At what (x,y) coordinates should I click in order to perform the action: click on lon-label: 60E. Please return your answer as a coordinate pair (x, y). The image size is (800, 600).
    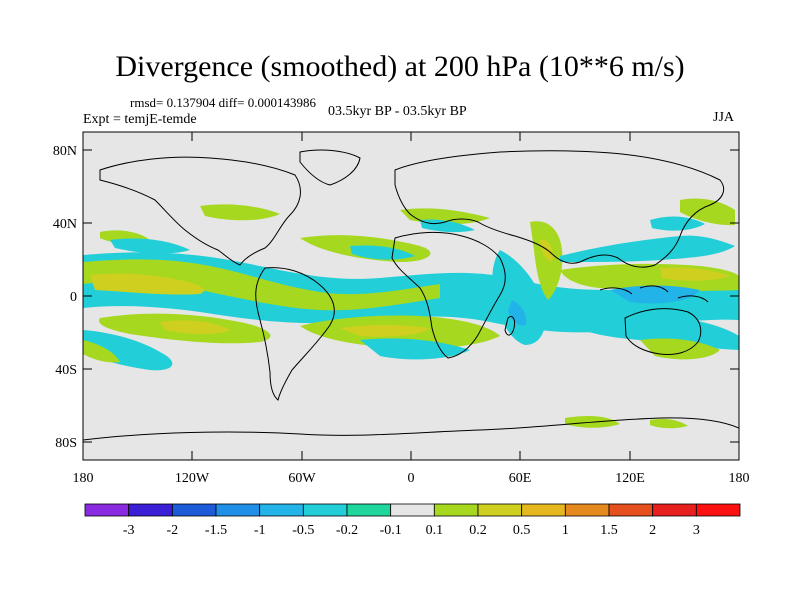
    Looking at the image, I should click on (520, 478).